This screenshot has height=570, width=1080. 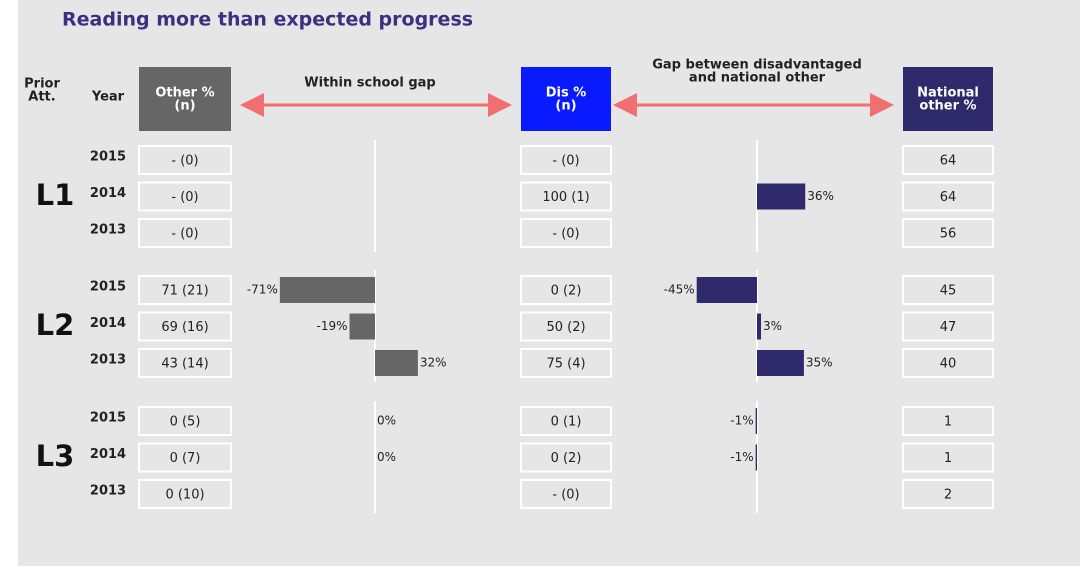 I want to click on cell-value: 0 (10), so click(x=184, y=495).